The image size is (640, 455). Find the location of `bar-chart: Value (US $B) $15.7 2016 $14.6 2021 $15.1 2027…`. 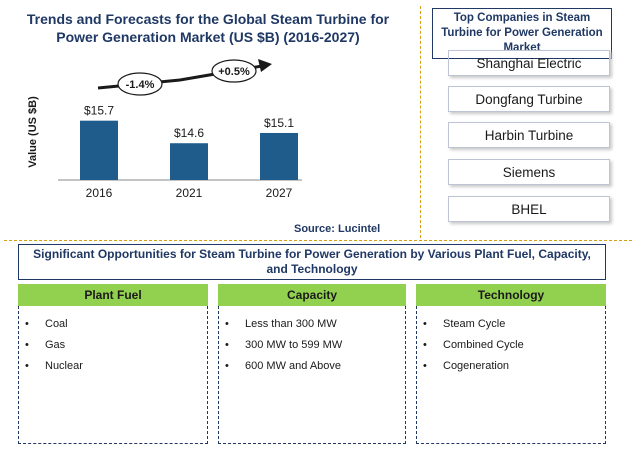

bar-chart: Value (US $B) $15.7 2016 $14.6 2021 $15.1 2027… is located at coordinates (164, 129).